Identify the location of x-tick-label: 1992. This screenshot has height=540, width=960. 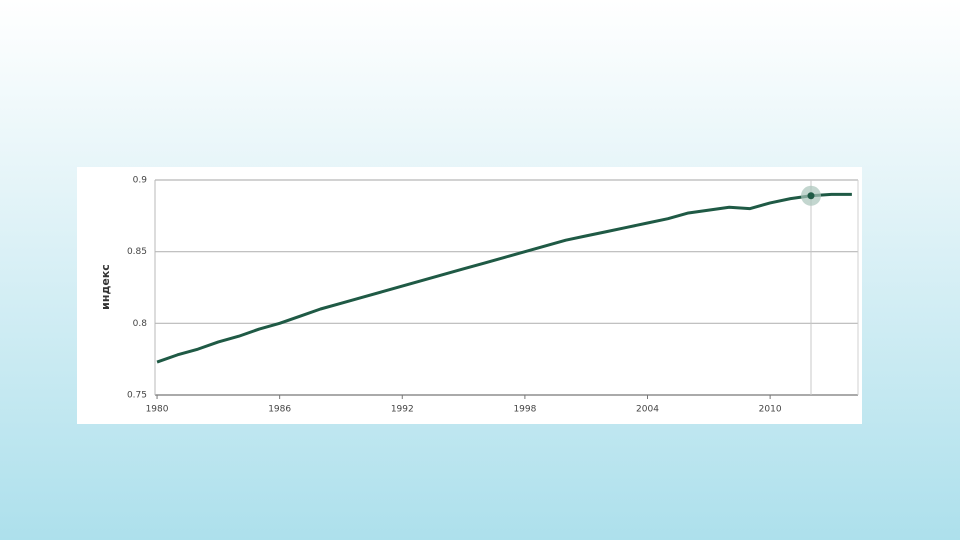
(402, 410).